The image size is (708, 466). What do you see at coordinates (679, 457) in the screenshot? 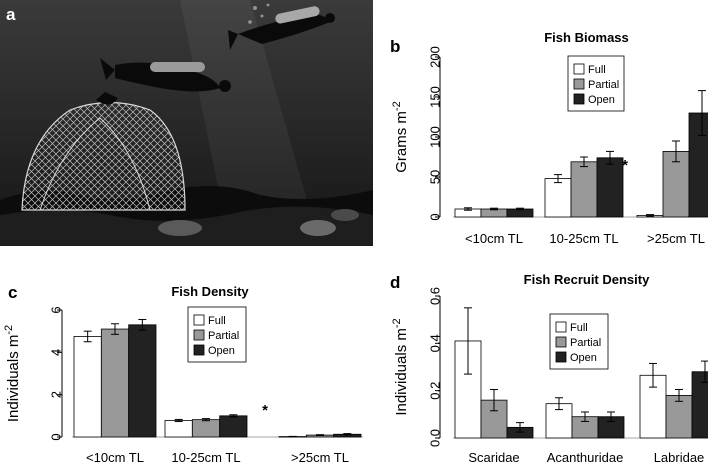
I see `x-tick-label: Labridae` at bounding box center [679, 457].